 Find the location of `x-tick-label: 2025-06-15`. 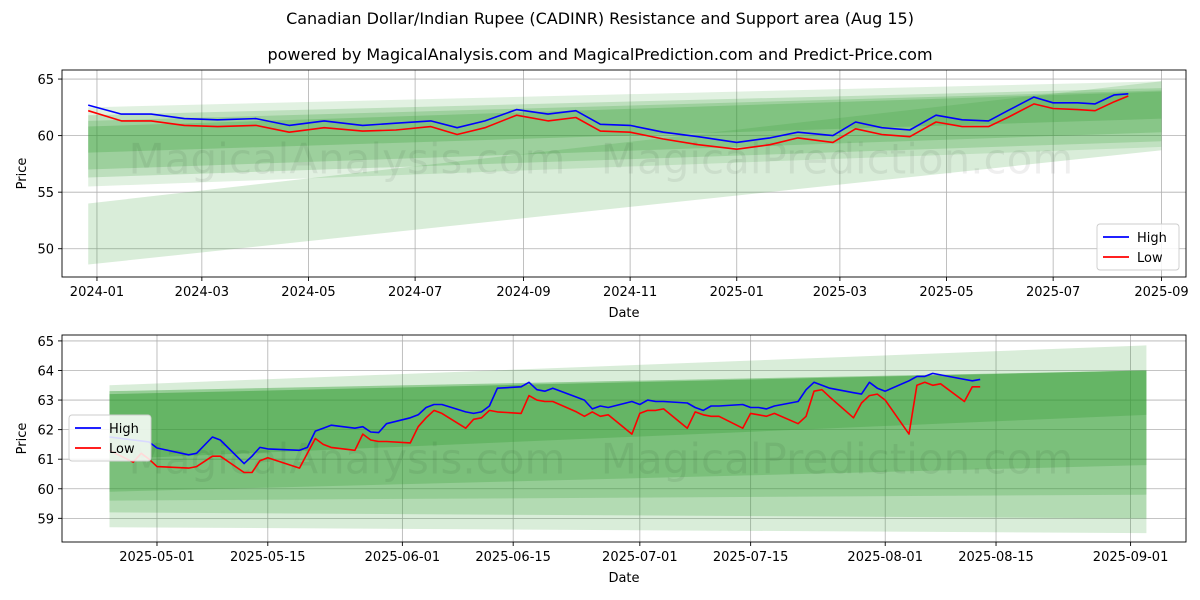

x-tick-label: 2025-06-15 is located at coordinates (513, 557).